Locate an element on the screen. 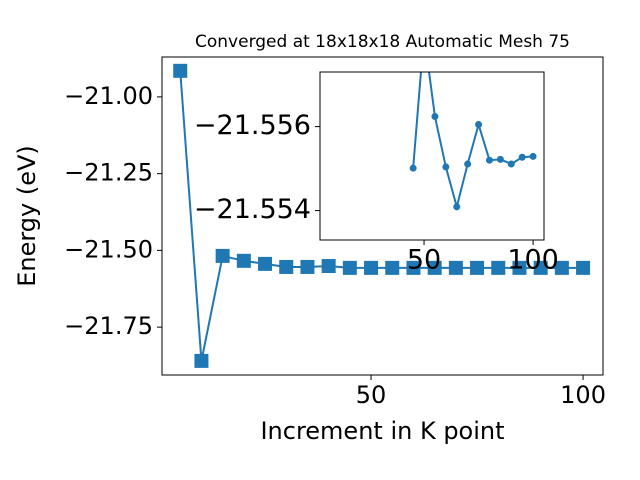  chart-title: Converged at 18x18x18 Automatic Mesh 75 is located at coordinates (382, 42).